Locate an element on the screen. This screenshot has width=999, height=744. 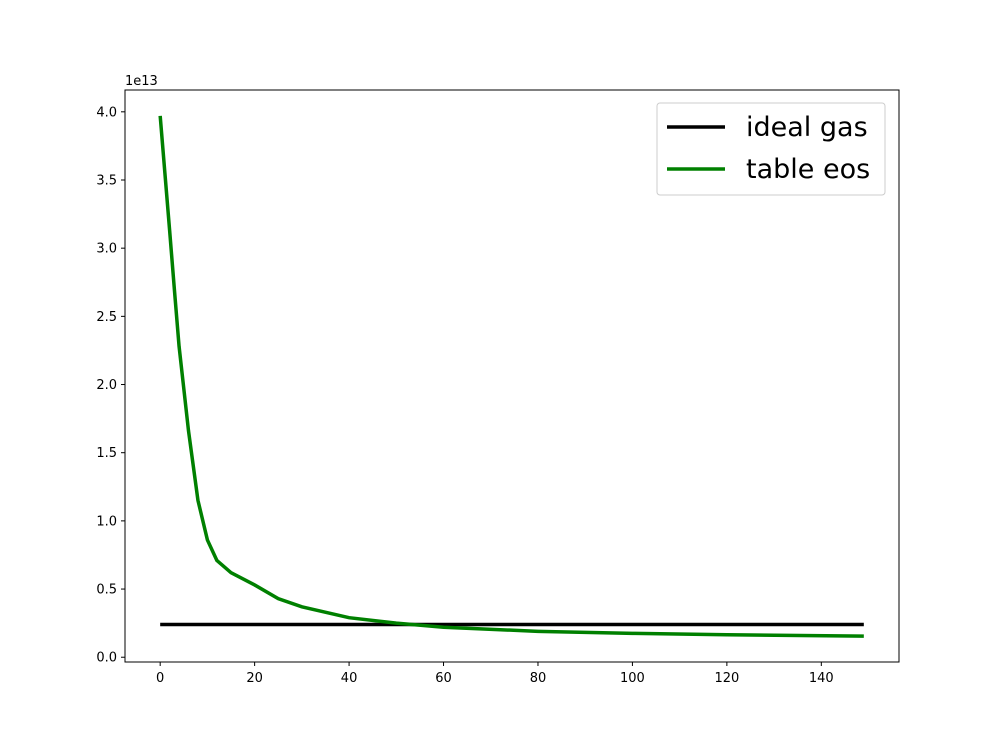
y-tick-label: 1.5 is located at coordinates (106, 453).